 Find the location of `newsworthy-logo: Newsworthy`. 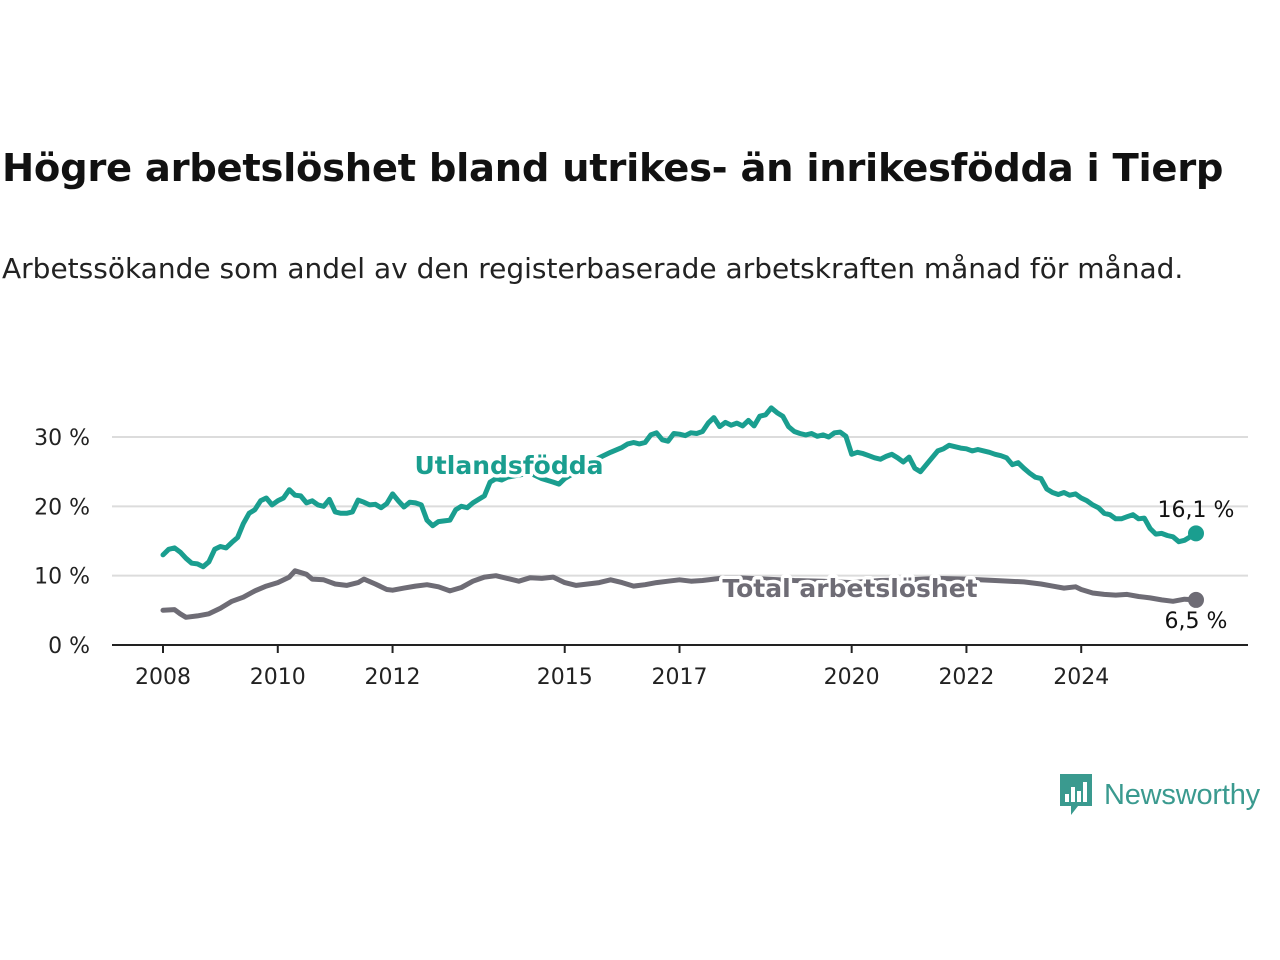

newsworthy-logo: Newsworthy is located at coordinates (1159, 795).